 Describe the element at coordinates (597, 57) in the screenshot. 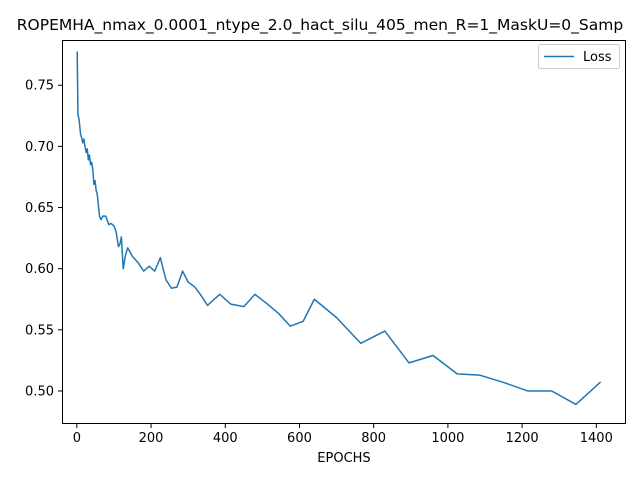

I see `legend-label-loss: Loss` at that location.